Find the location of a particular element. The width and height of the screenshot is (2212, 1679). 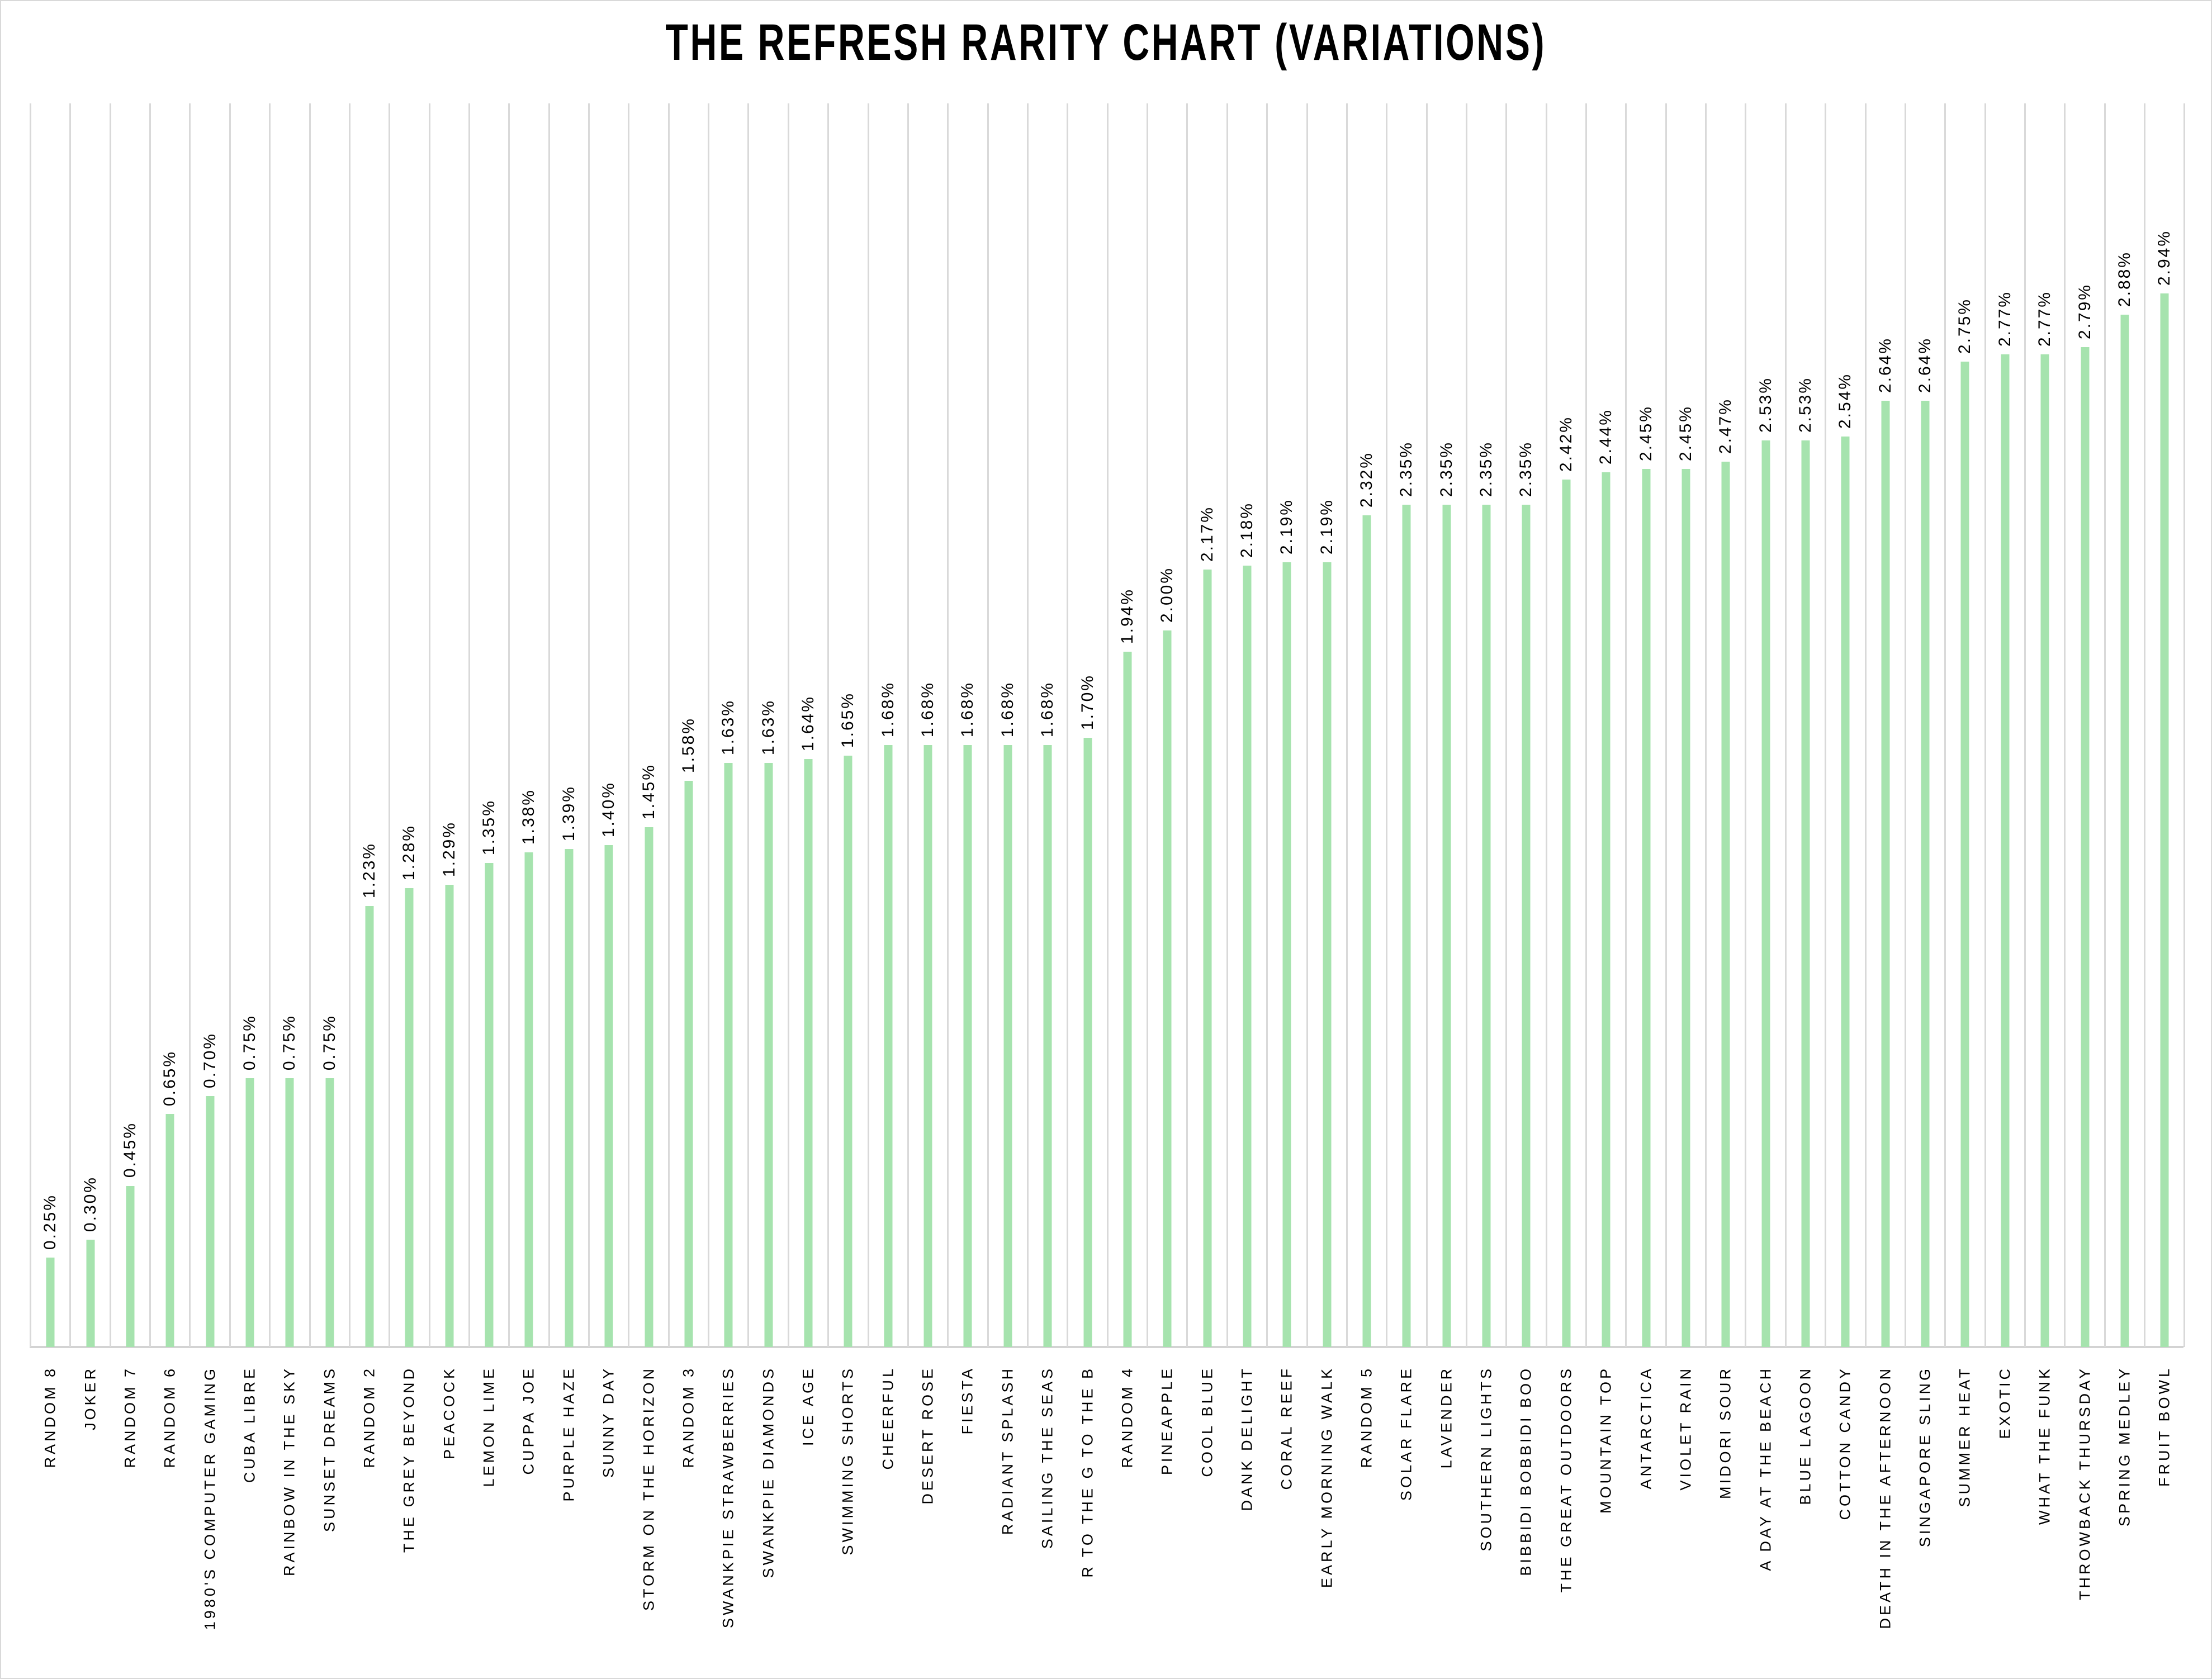

bar-value-label: 2.79% is located at coordinates (2084, 311).